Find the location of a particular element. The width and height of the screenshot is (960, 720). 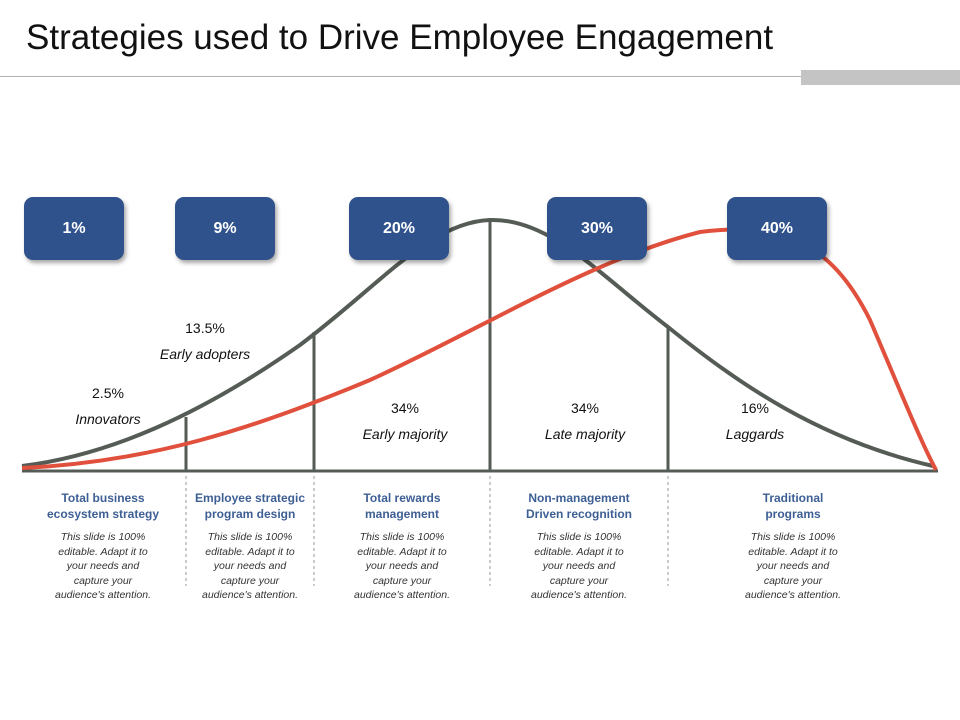

segment-name: Early adopters is located at coordinates (205, 354).